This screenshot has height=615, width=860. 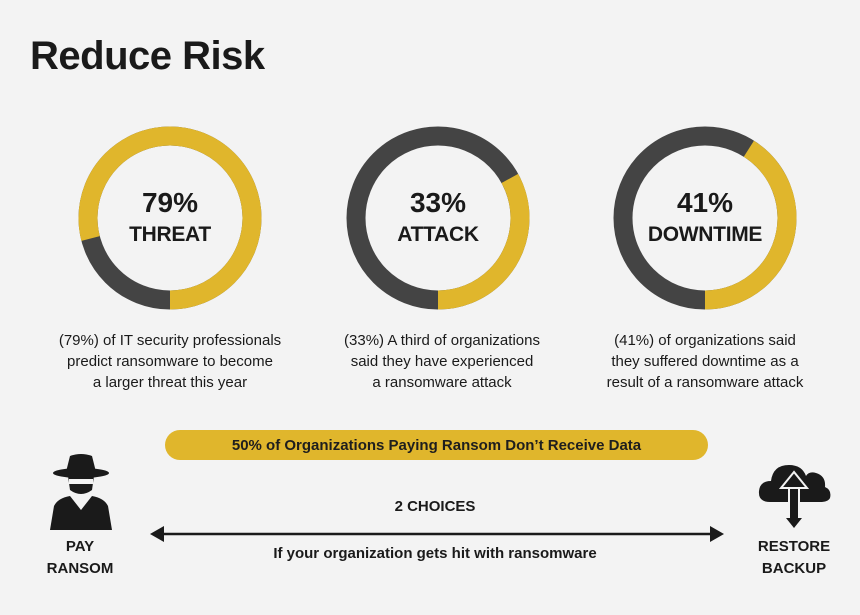 I want to click on threat-percent: 79%, so click(x=170, y=202).